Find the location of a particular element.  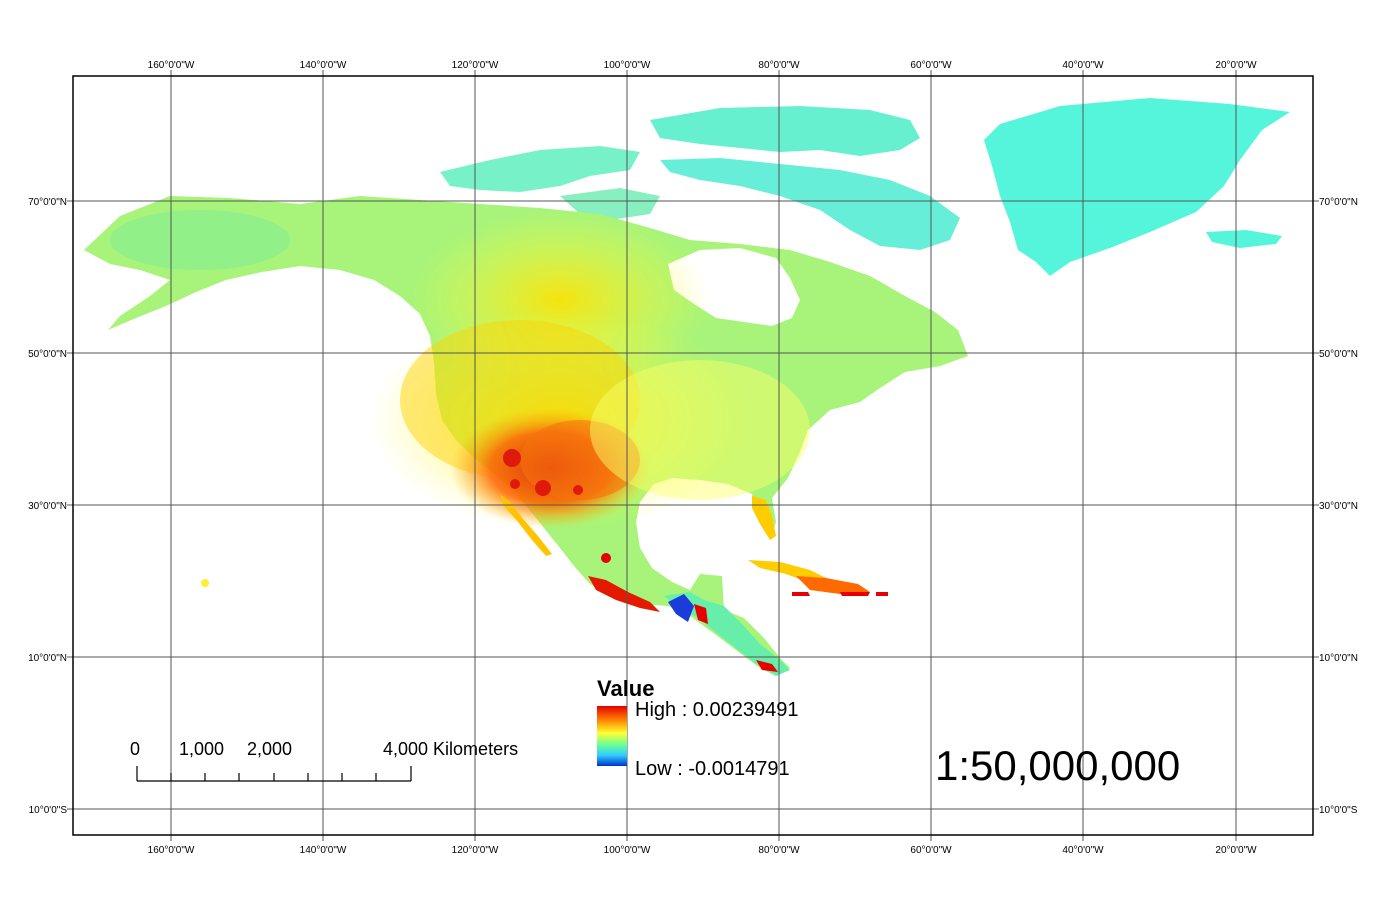

latitude-labels-left: 70°0'0"N 50°0'0"N 30°0'0"N 10°0'0"N 10°0'0"S is located at coordinates (47, 506).